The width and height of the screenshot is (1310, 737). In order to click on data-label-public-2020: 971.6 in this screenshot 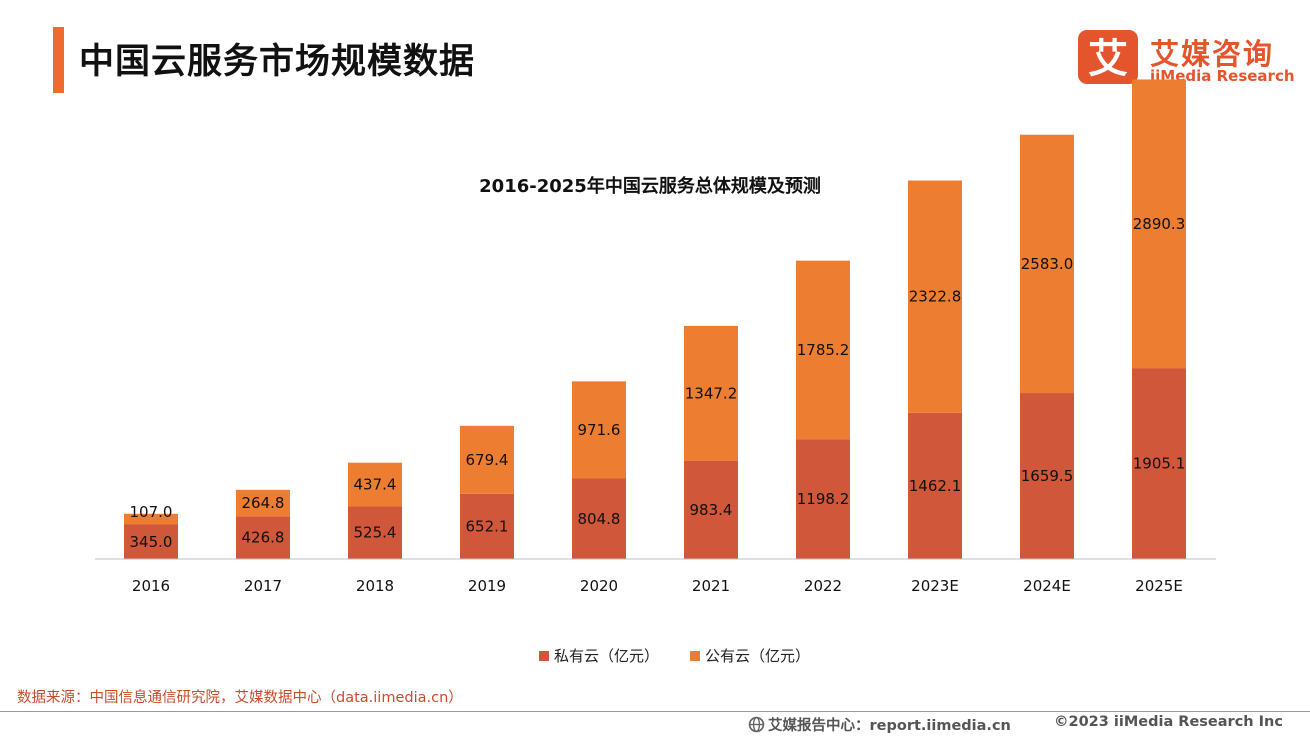, I will do `click(599, 430)`.